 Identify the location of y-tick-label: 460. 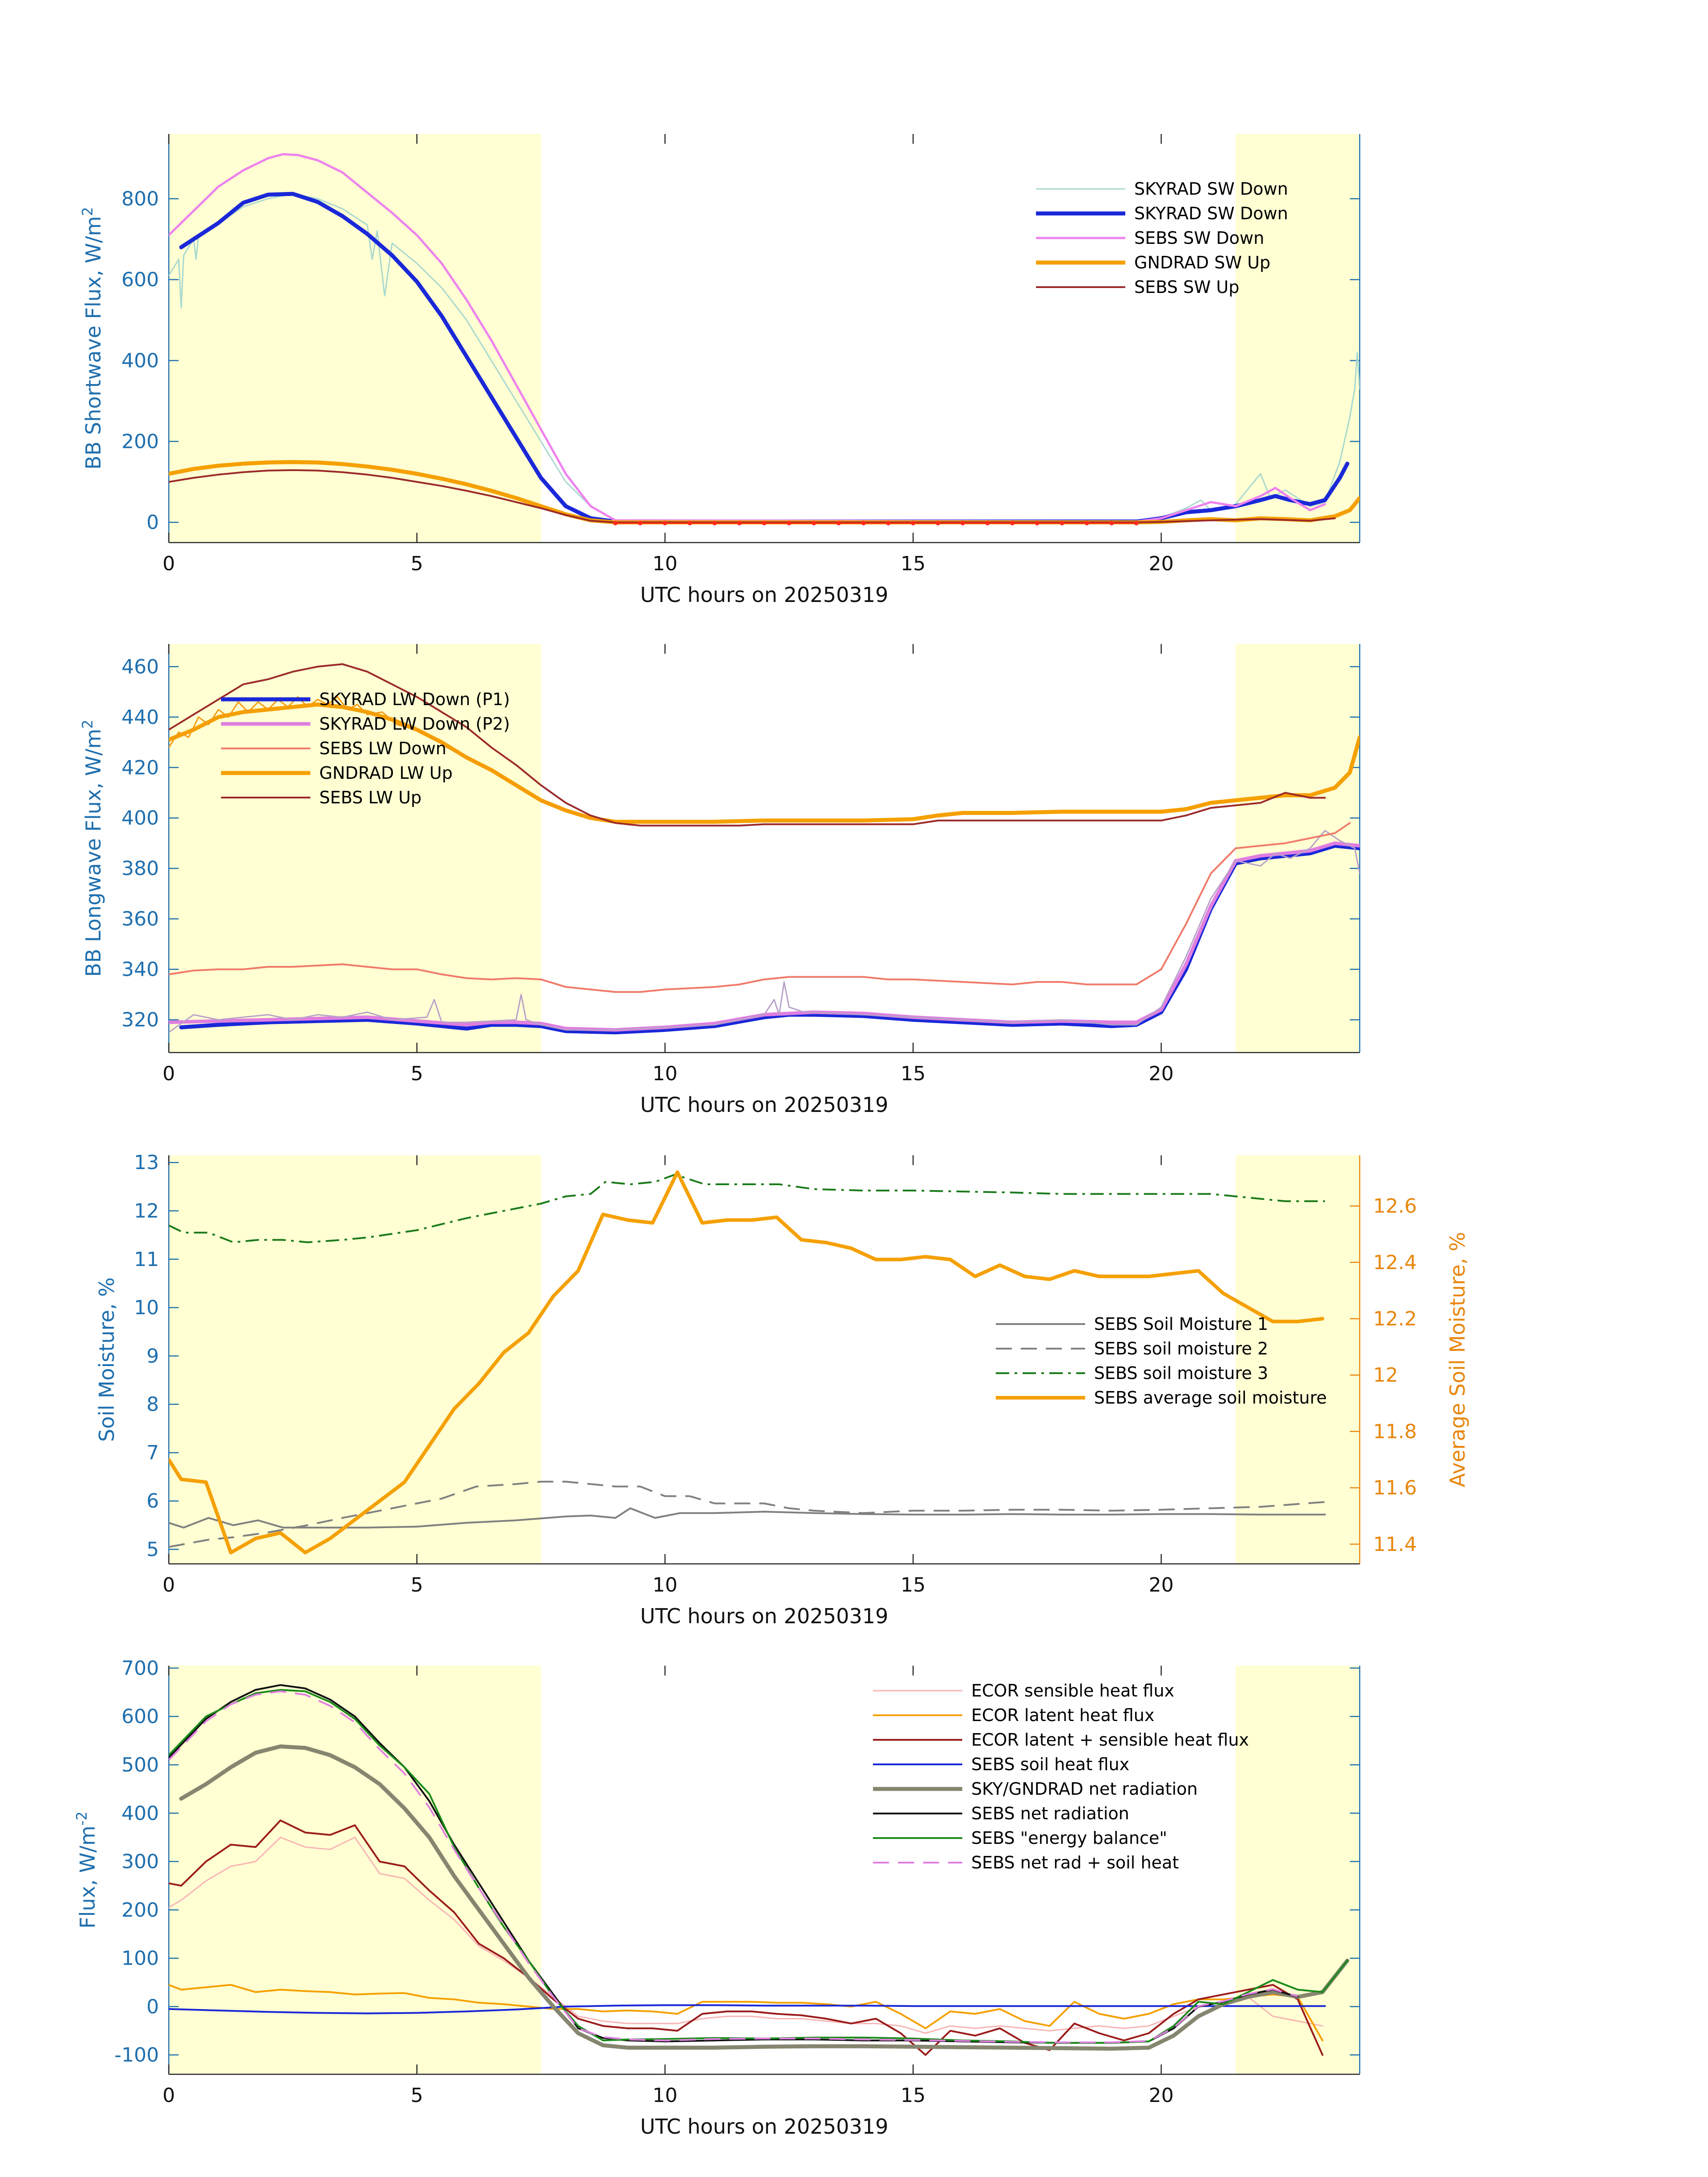
(140, 667).